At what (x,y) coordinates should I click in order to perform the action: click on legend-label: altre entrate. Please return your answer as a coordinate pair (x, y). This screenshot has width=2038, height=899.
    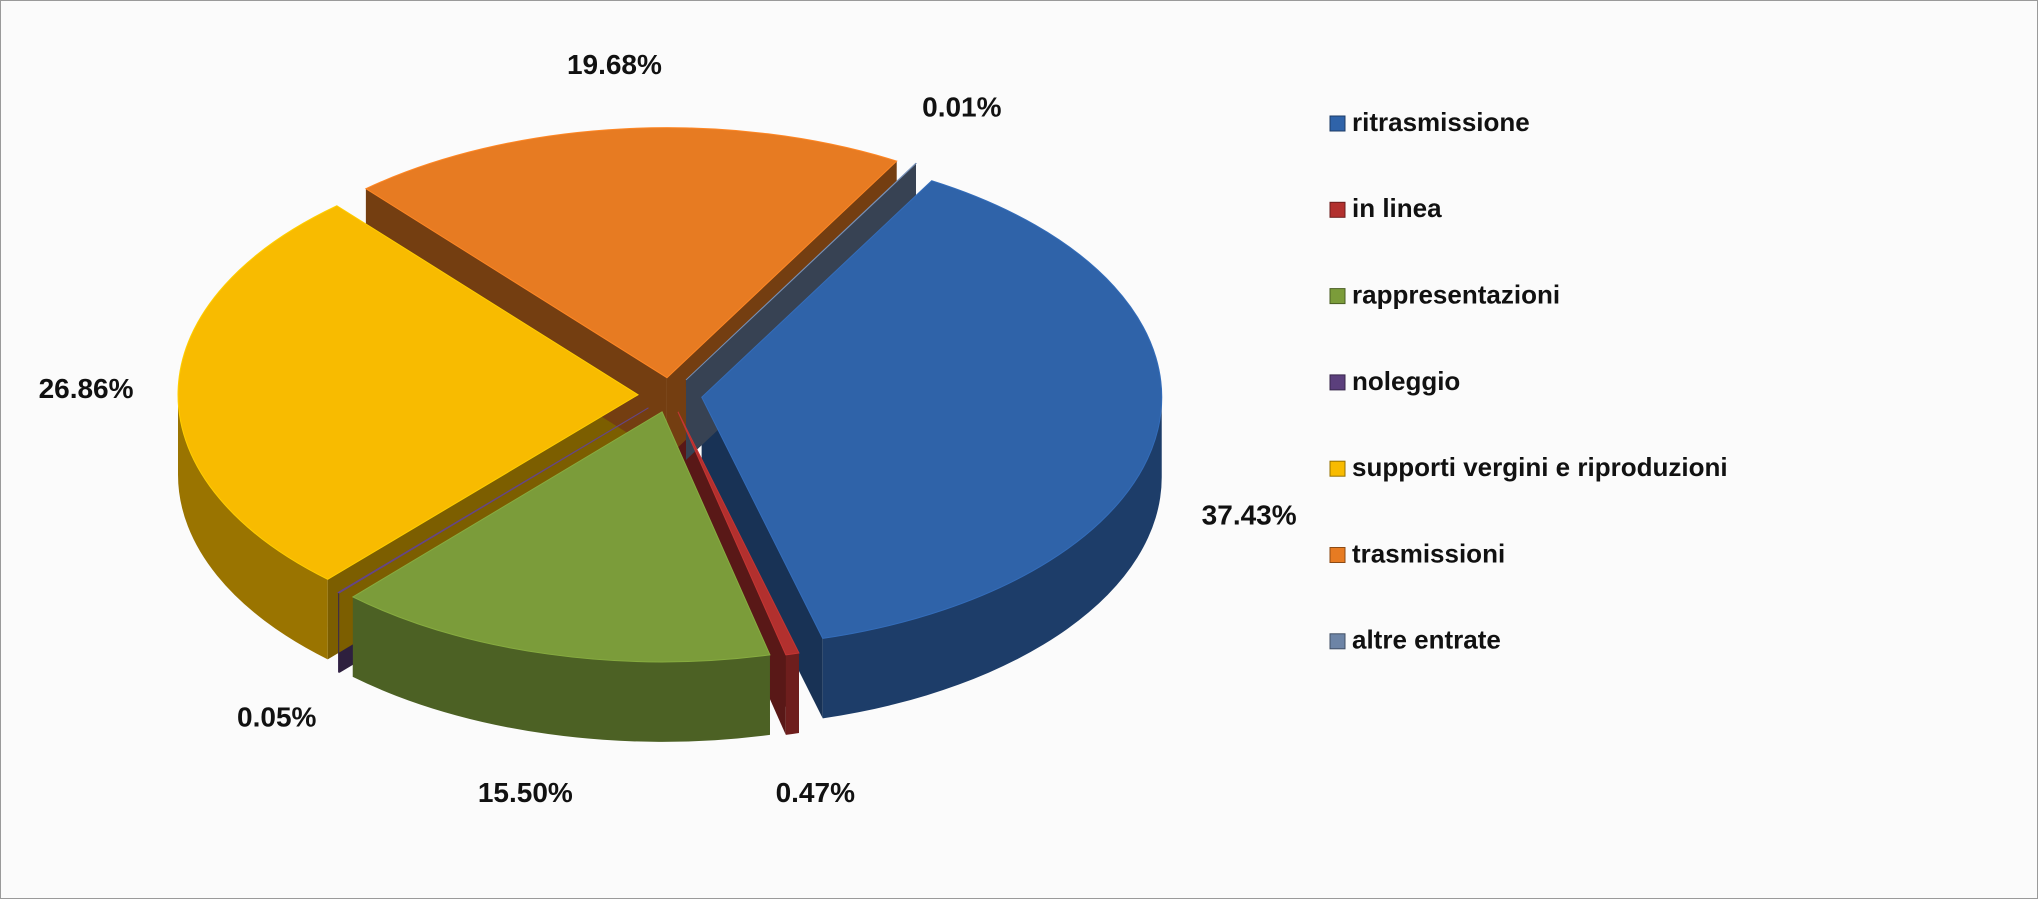
    Looking at the image, I should click on (1426, 640).